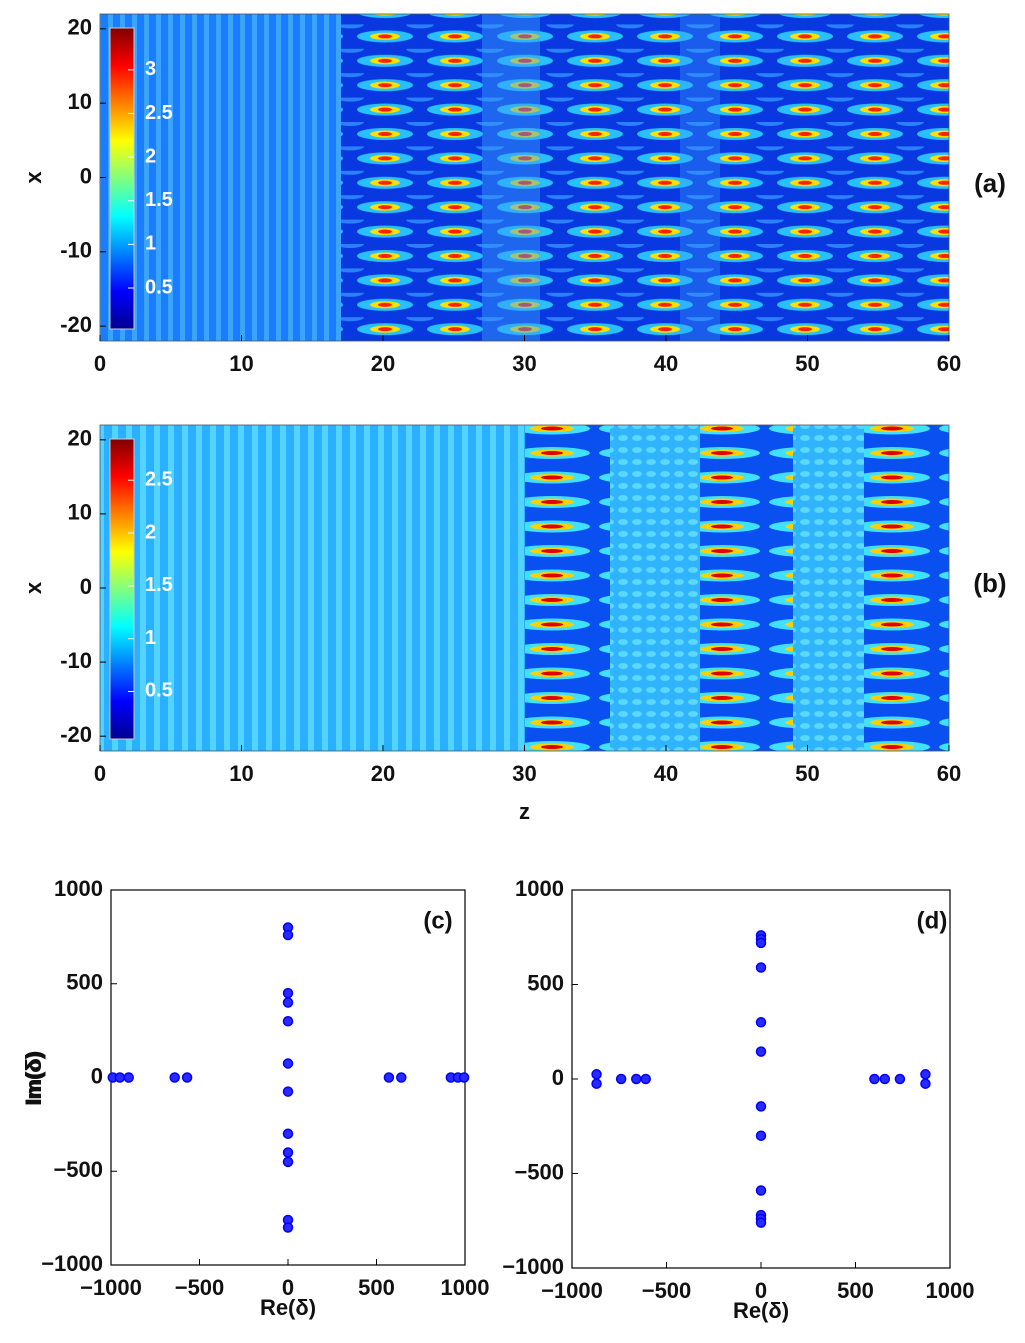 Image resolution: width=1025 pixels, height=1343 pixels. Describe the element at coordinates (990, 183) in the screenshot. I see `annotation: (a)` at that location.